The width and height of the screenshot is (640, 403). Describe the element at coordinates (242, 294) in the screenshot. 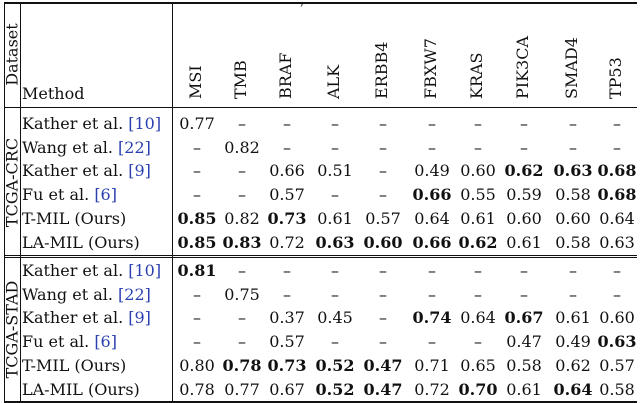

I see `cell-tmb: 0.75` at that location.